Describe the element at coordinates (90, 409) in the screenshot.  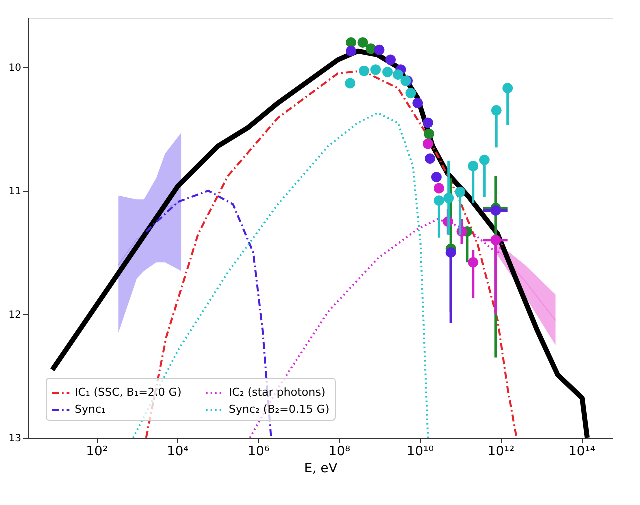
I see `legend-label: Sync₁` at that location.